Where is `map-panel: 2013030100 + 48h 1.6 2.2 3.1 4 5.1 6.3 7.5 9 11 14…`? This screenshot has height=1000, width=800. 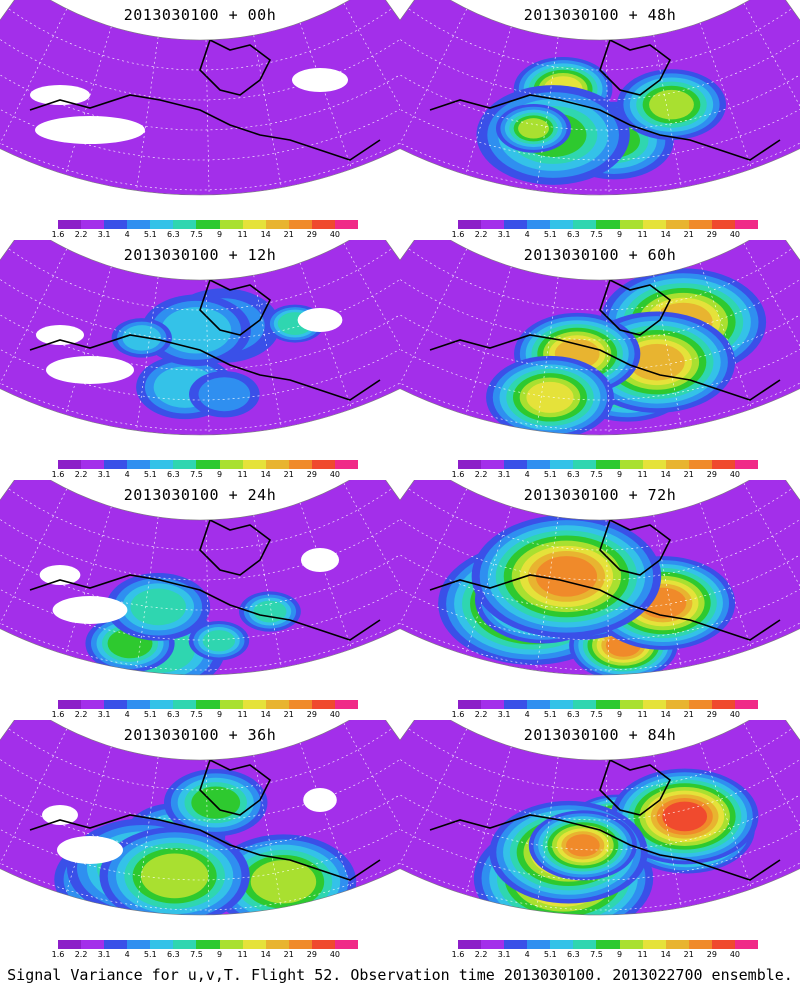 map-panel: 2013030100 + 48h 1.6 2.2 3.1 4 5.1 6.3 7.5 9 11 14… is located at coordinates (600, 125).